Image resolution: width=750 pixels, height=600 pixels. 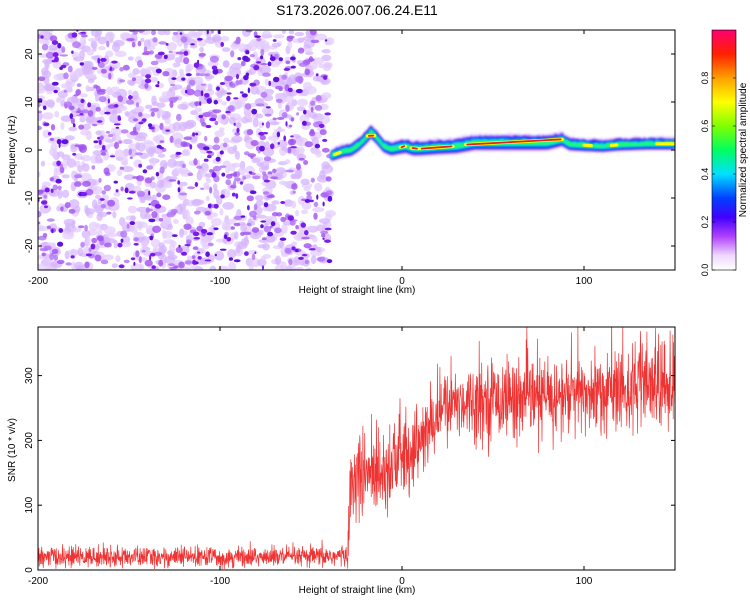 I want to click on colorbar-tick-label: 0.0, so click(x=705, y=270).